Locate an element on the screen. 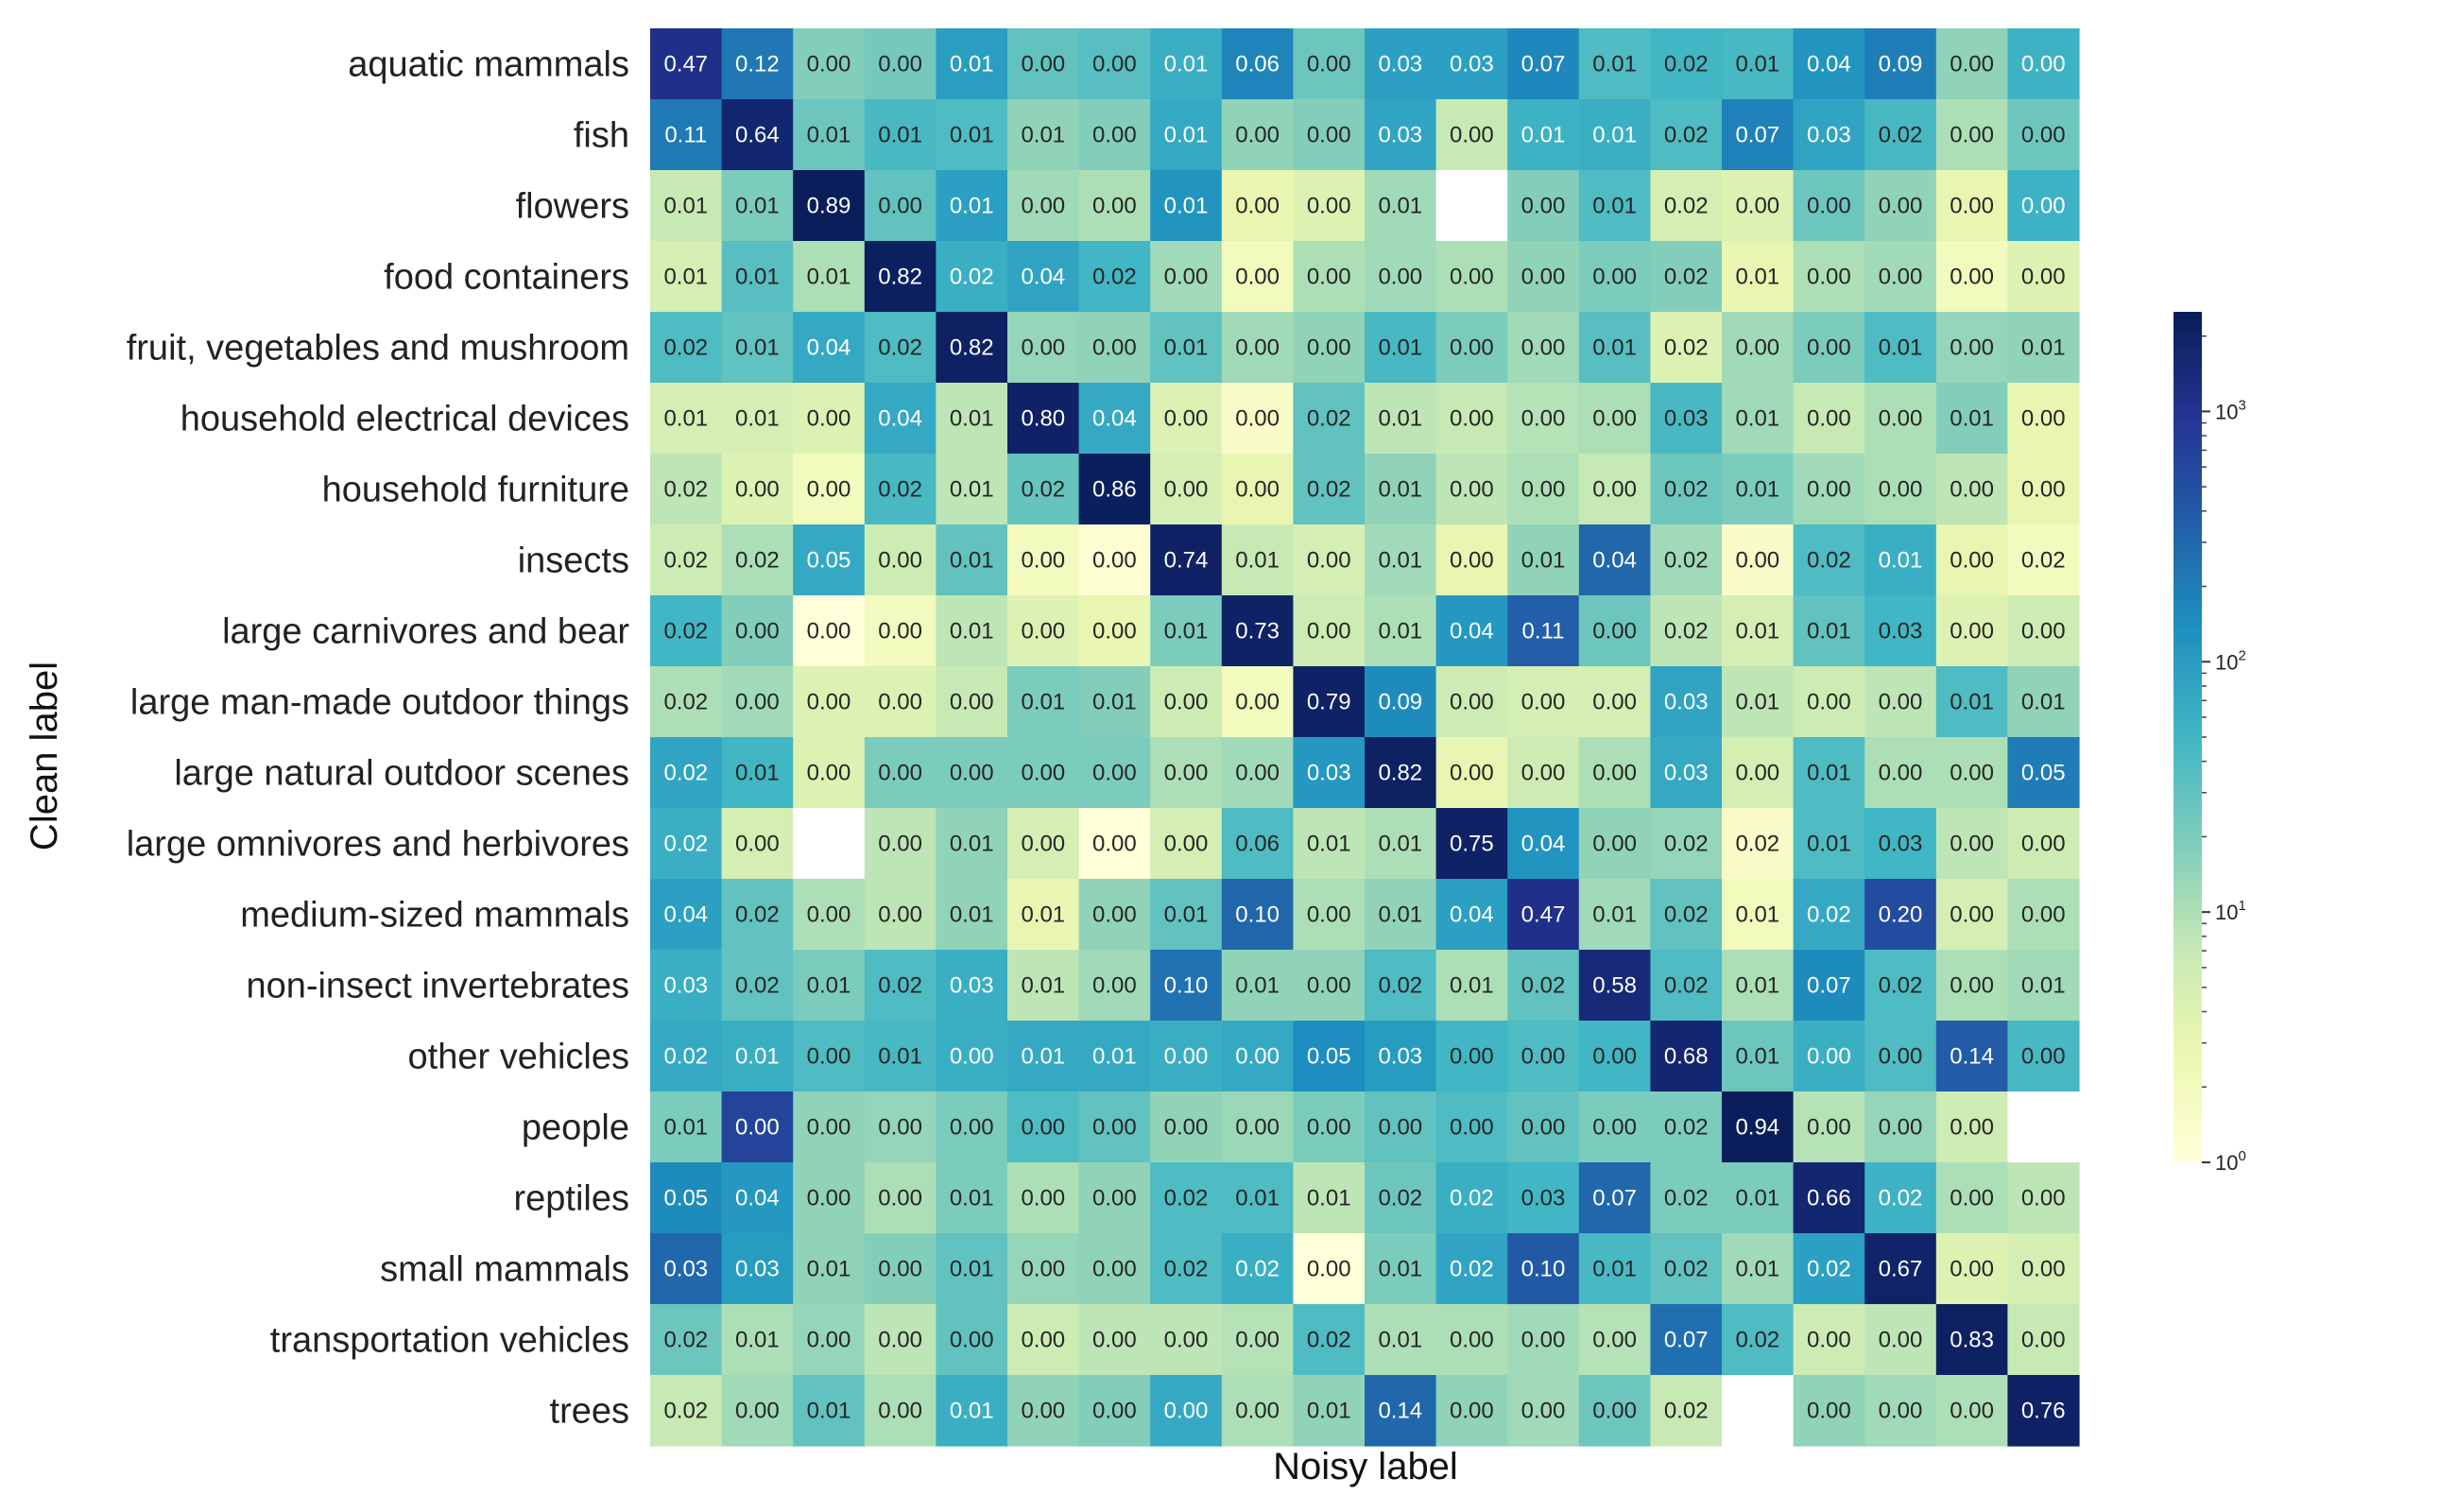 The height and width of the screenshot is (1512, 2457). cell-value: 0.66 is located at coordinates (1829, 1198).